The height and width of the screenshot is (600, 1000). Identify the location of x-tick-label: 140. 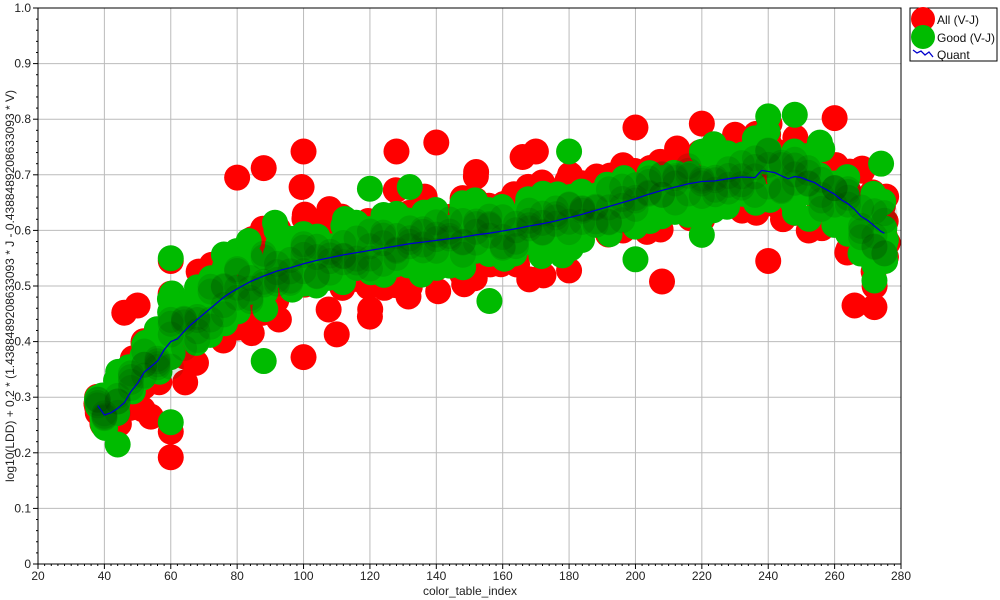
(436, 576).